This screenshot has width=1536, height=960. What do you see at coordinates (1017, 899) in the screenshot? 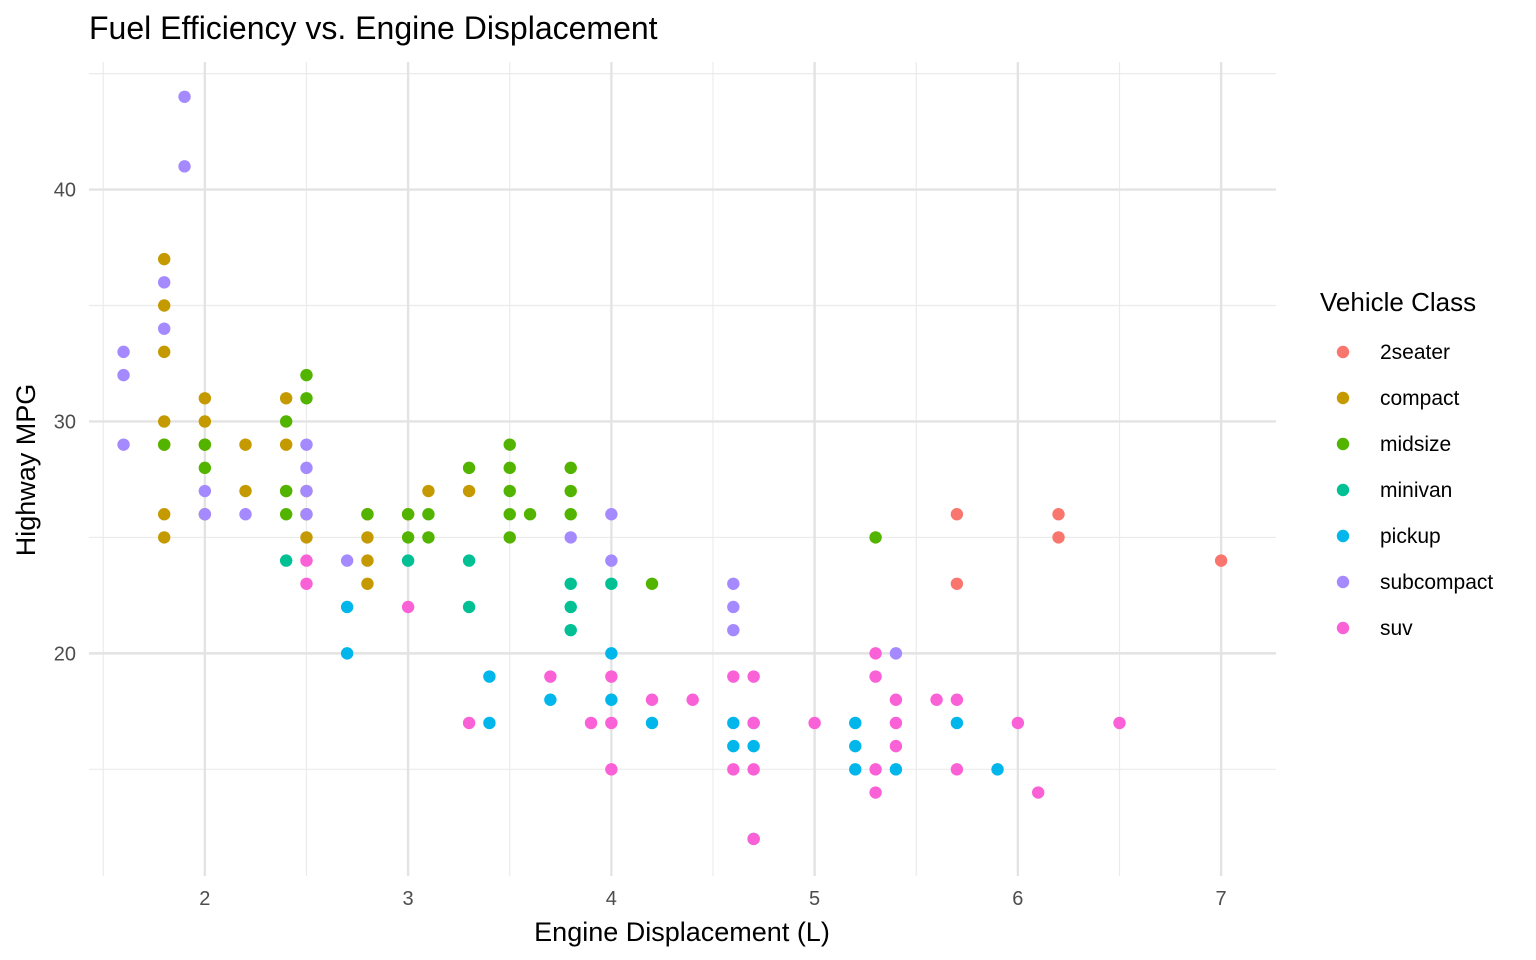
I see `x-tick-label: 6` at bounding box center [1017, 899].